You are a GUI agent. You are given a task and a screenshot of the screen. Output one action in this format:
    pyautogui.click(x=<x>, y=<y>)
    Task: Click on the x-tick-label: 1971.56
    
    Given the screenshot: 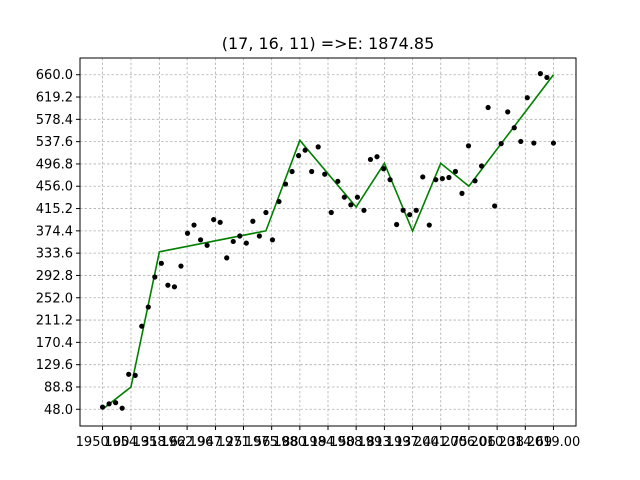 What is the action you would take?
    pyautogui.click(x=244, y=442)
    